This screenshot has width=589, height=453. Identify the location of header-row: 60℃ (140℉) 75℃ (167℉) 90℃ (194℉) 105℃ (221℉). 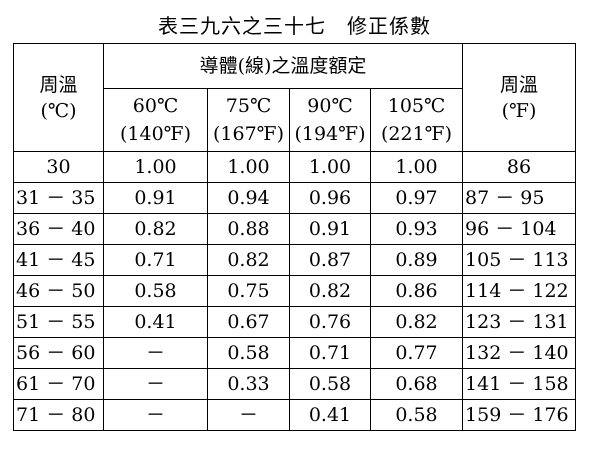
(295, 120).